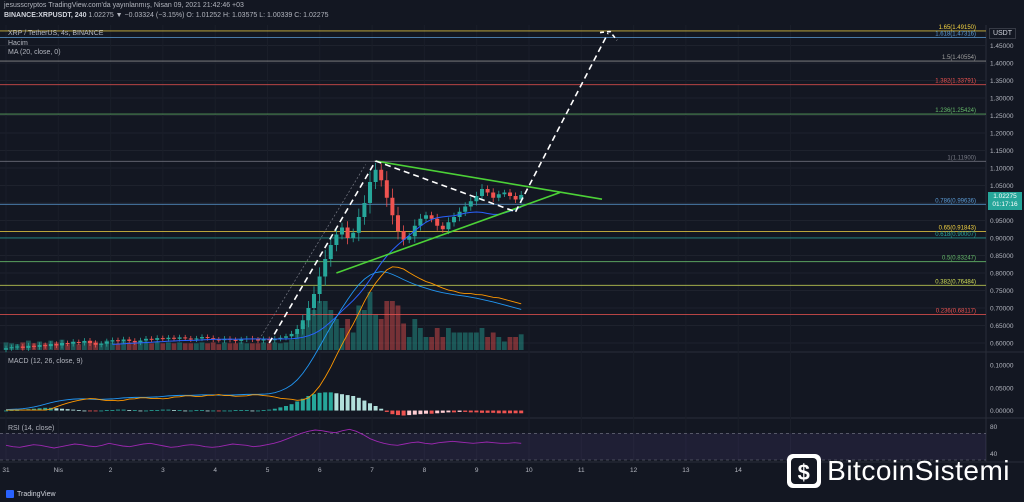  I want to click on price-tick-label: 1.25000, so click(1002, 116).